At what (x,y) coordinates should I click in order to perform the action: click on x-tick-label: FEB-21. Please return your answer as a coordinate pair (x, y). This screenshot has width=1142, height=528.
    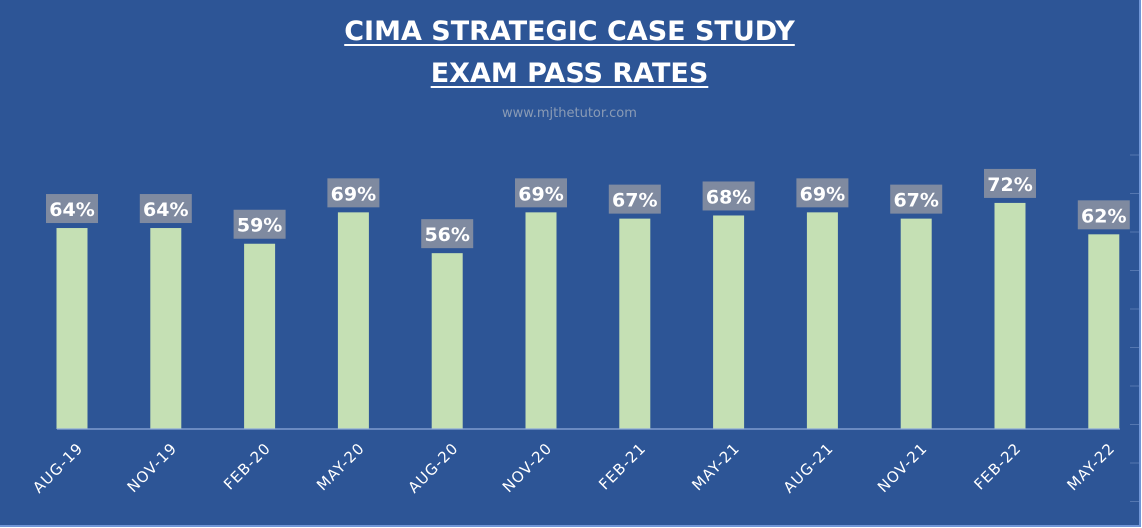
    Looking at the image, I should click on (622, 466).